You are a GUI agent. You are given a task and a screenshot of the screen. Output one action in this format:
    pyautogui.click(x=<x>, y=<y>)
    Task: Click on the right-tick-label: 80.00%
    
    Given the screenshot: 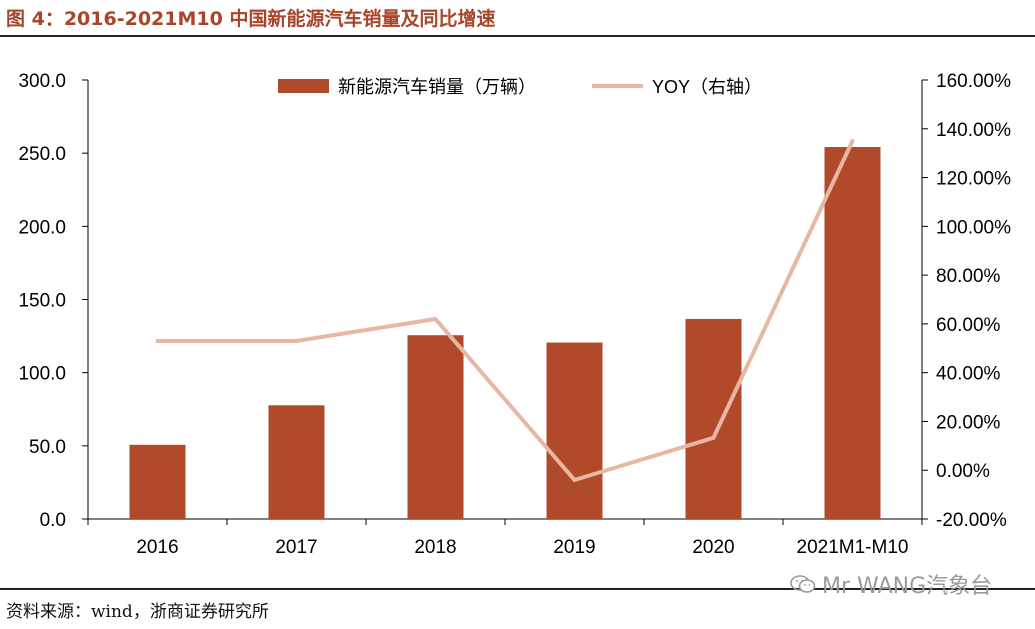 What is the action you would take?
    pyautogui.click(x=968, y=276)
    